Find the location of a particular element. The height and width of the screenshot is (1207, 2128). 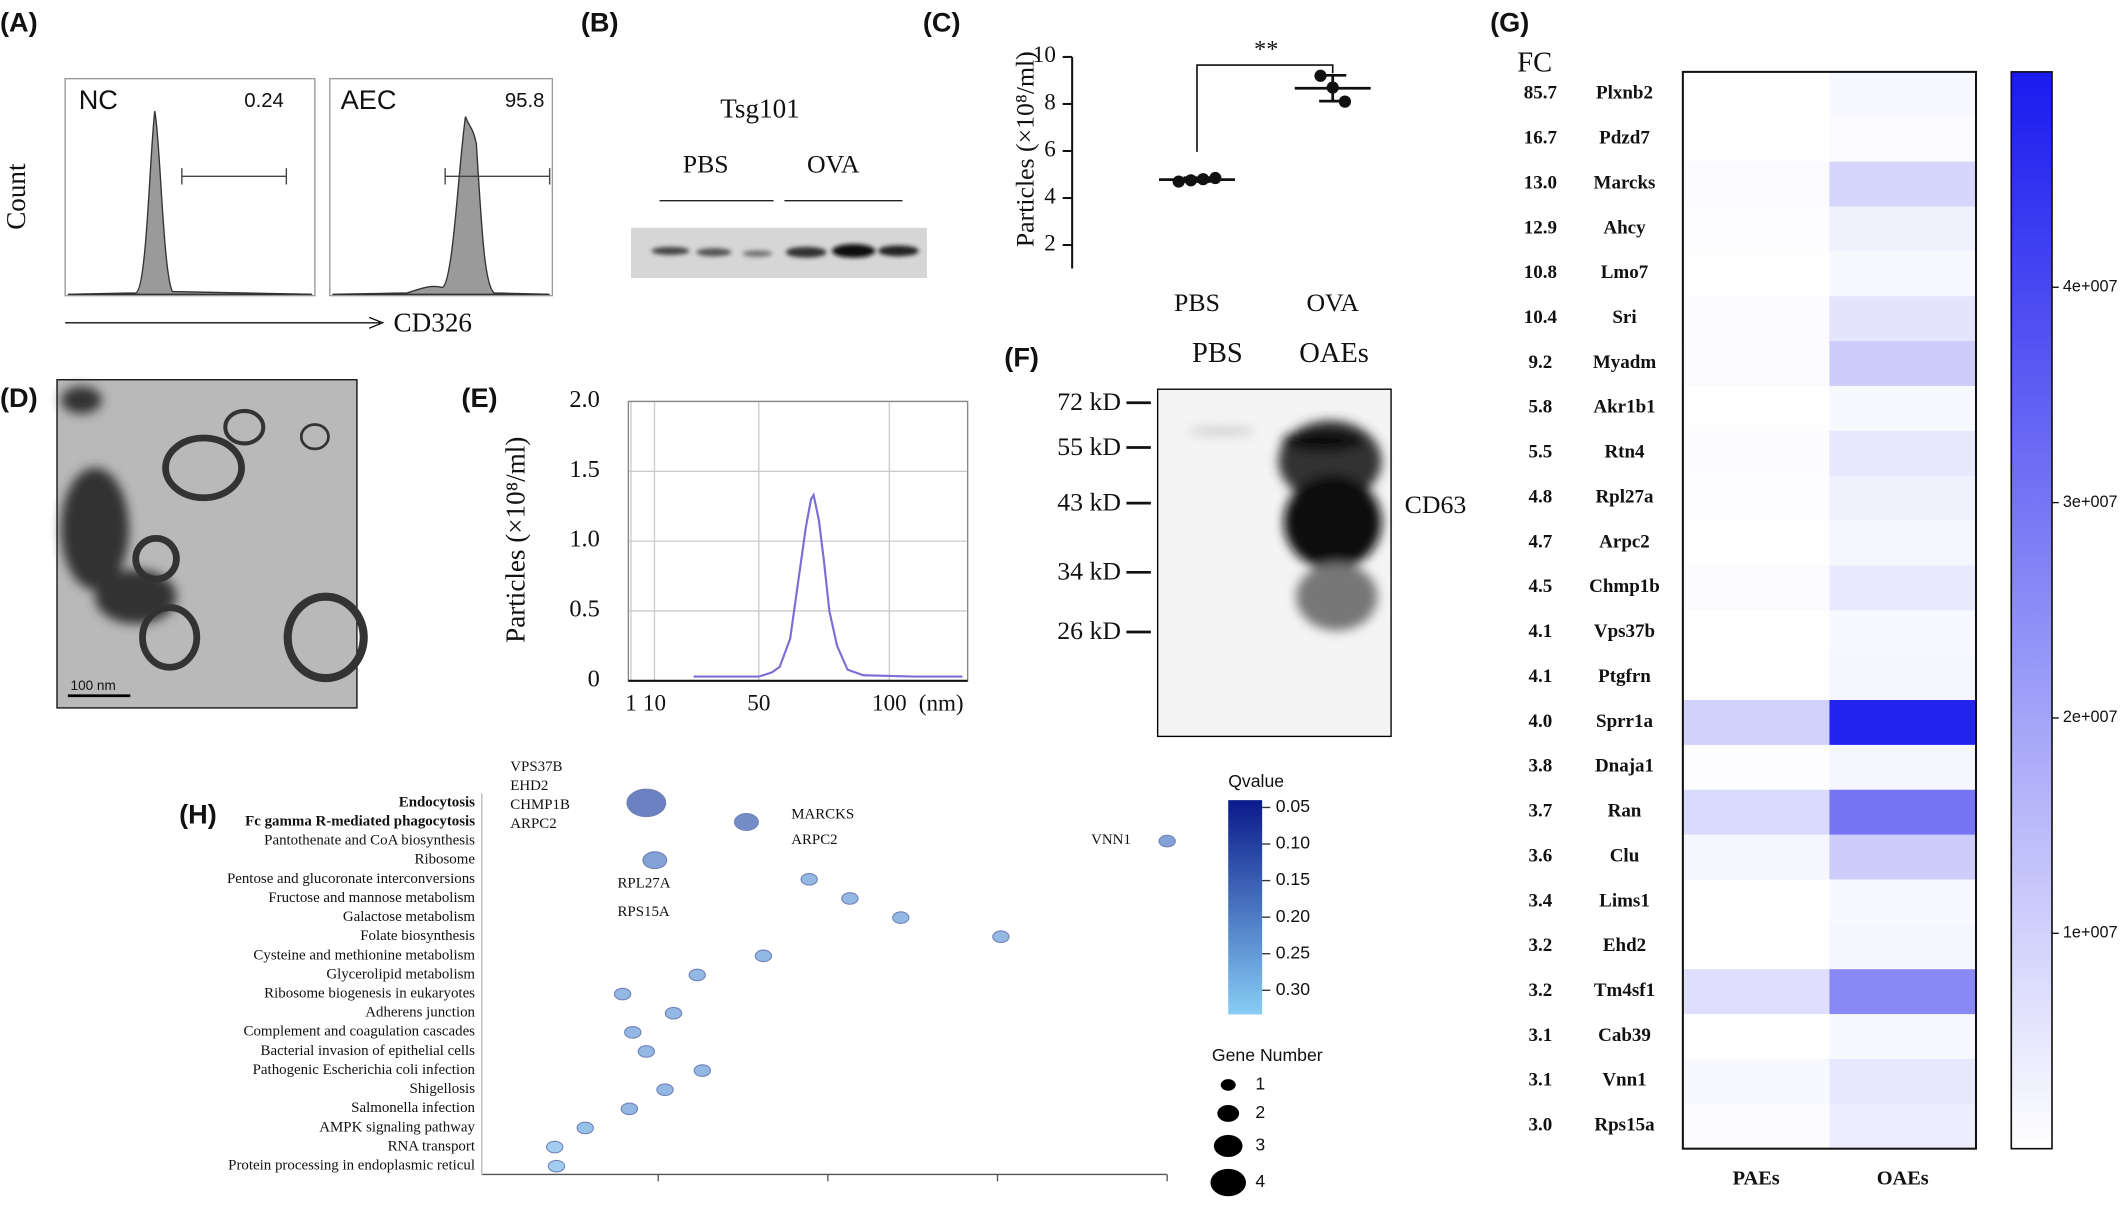

colorbar-tick-label: 0.10 is located at coordinates (1293, 843).